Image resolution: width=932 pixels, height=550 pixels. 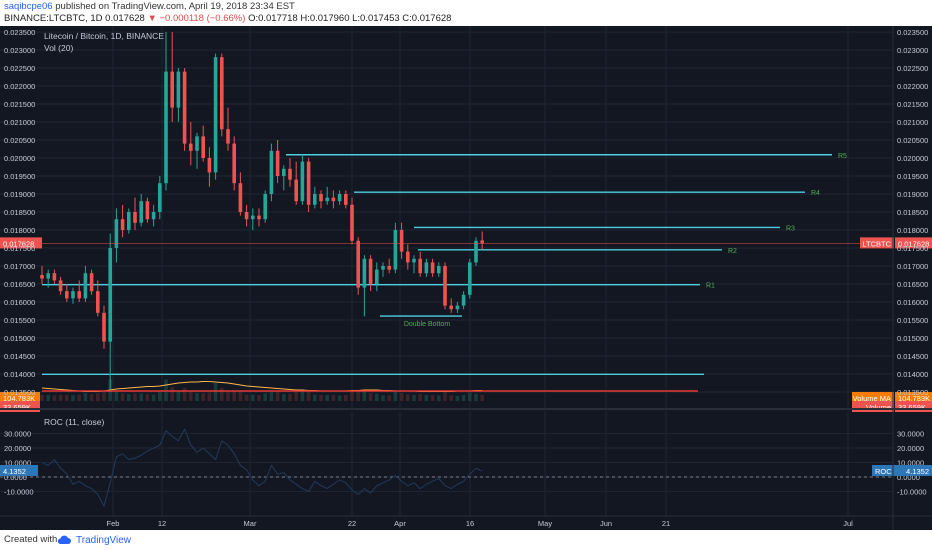 I want to click on price-tick-label-left: 0.020500, so click(x=19, y=140).